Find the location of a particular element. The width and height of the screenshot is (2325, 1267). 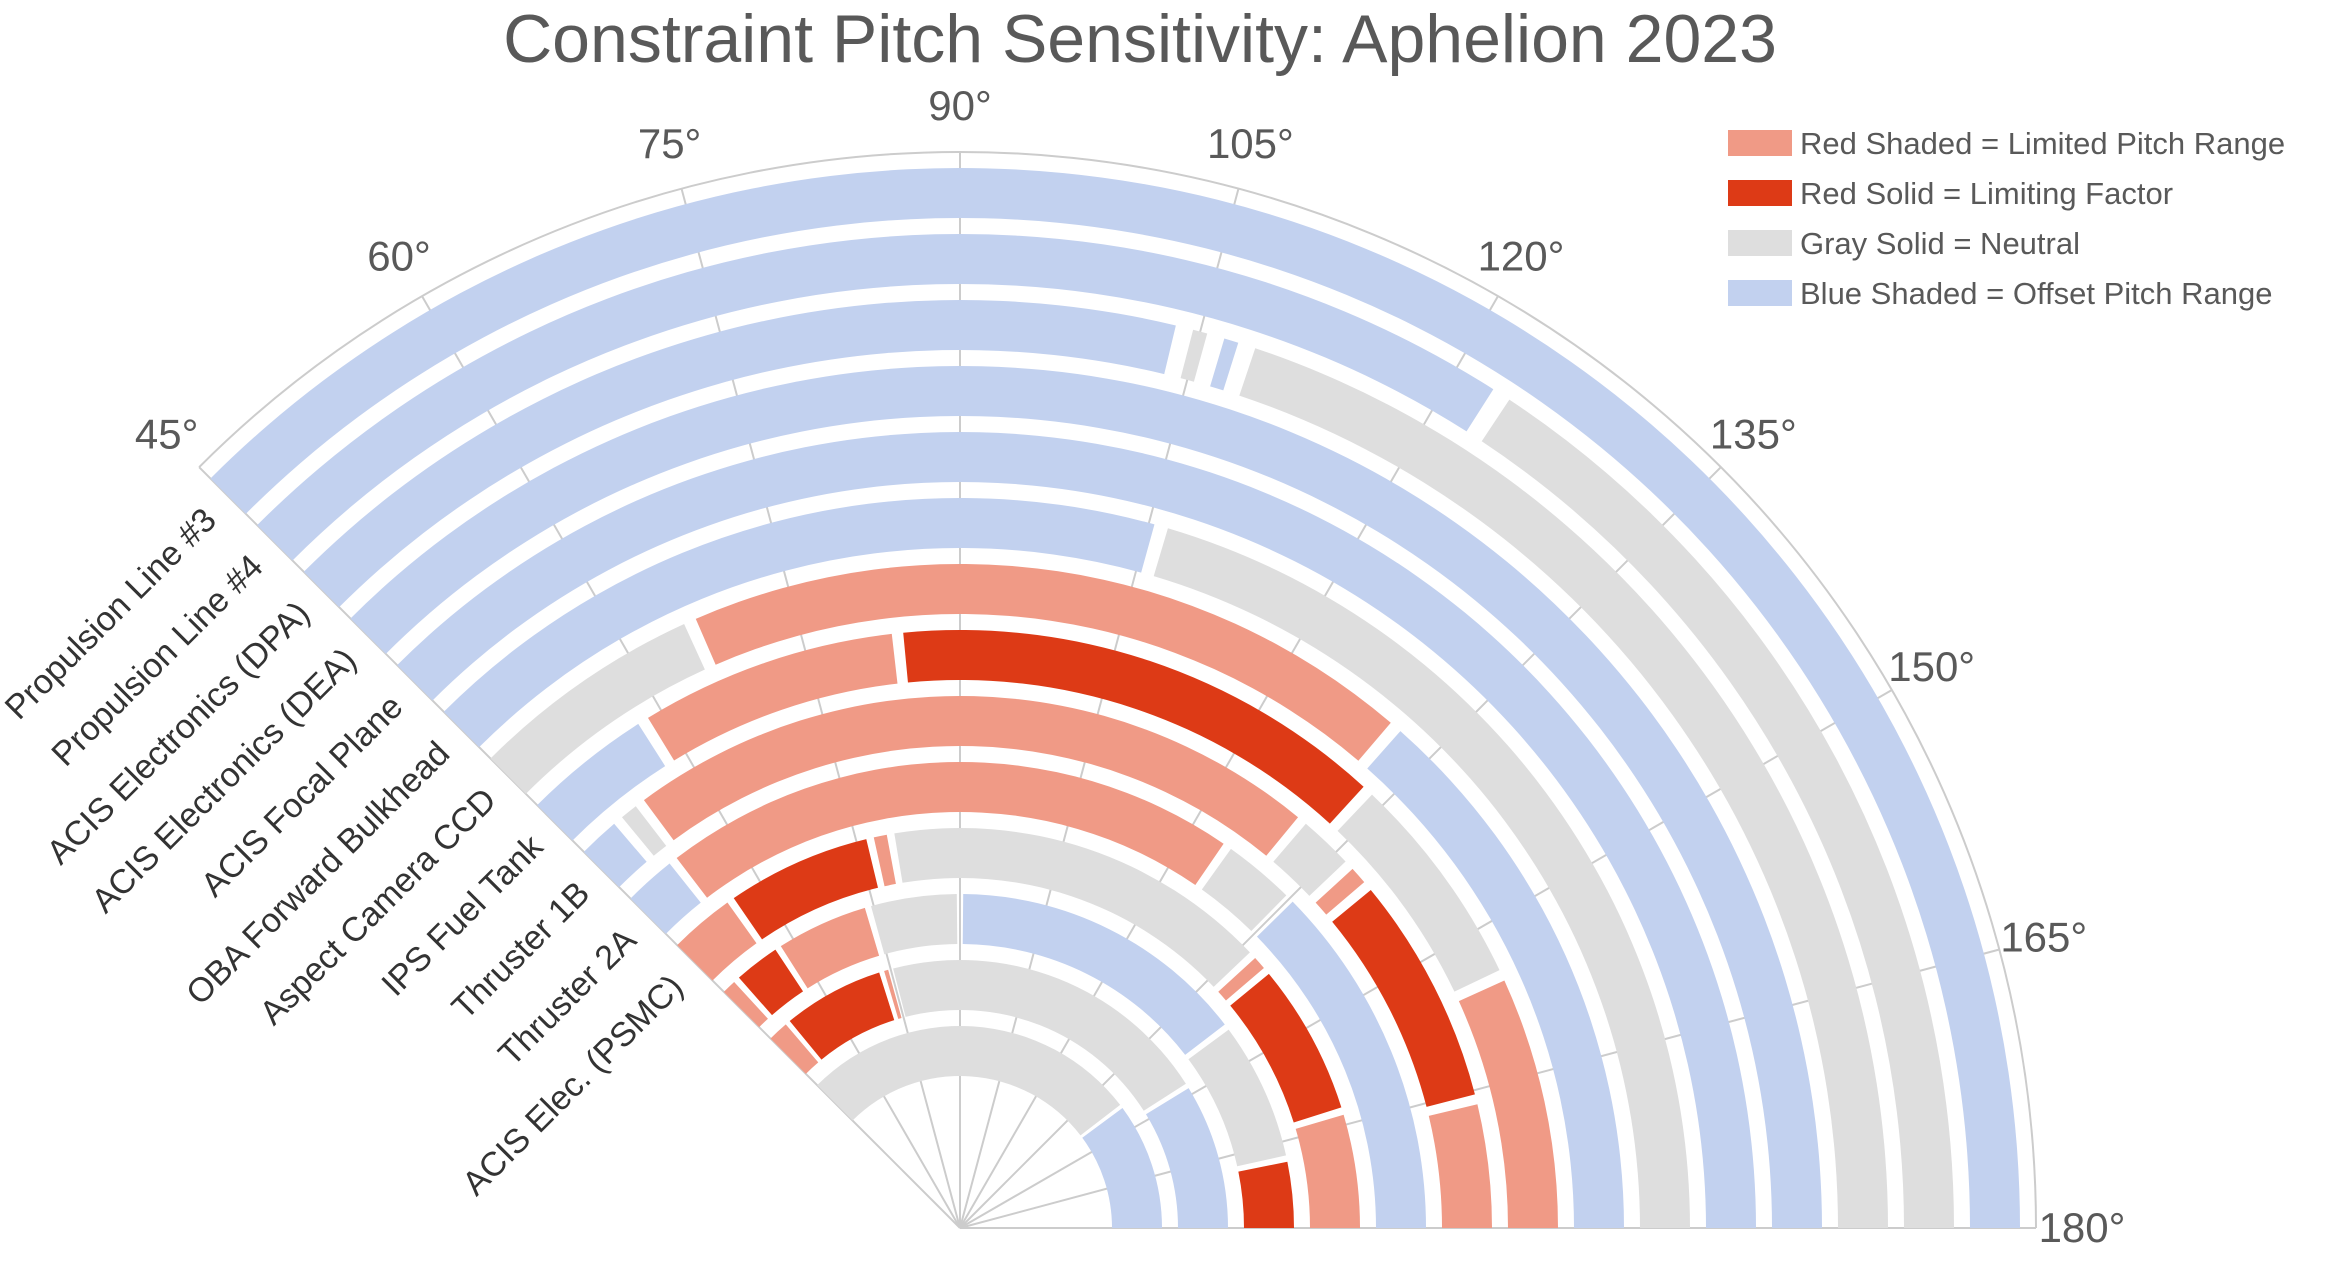

legend-label: Red Shaded = Limited Pitch Range is located at coordinates (2042, 143).